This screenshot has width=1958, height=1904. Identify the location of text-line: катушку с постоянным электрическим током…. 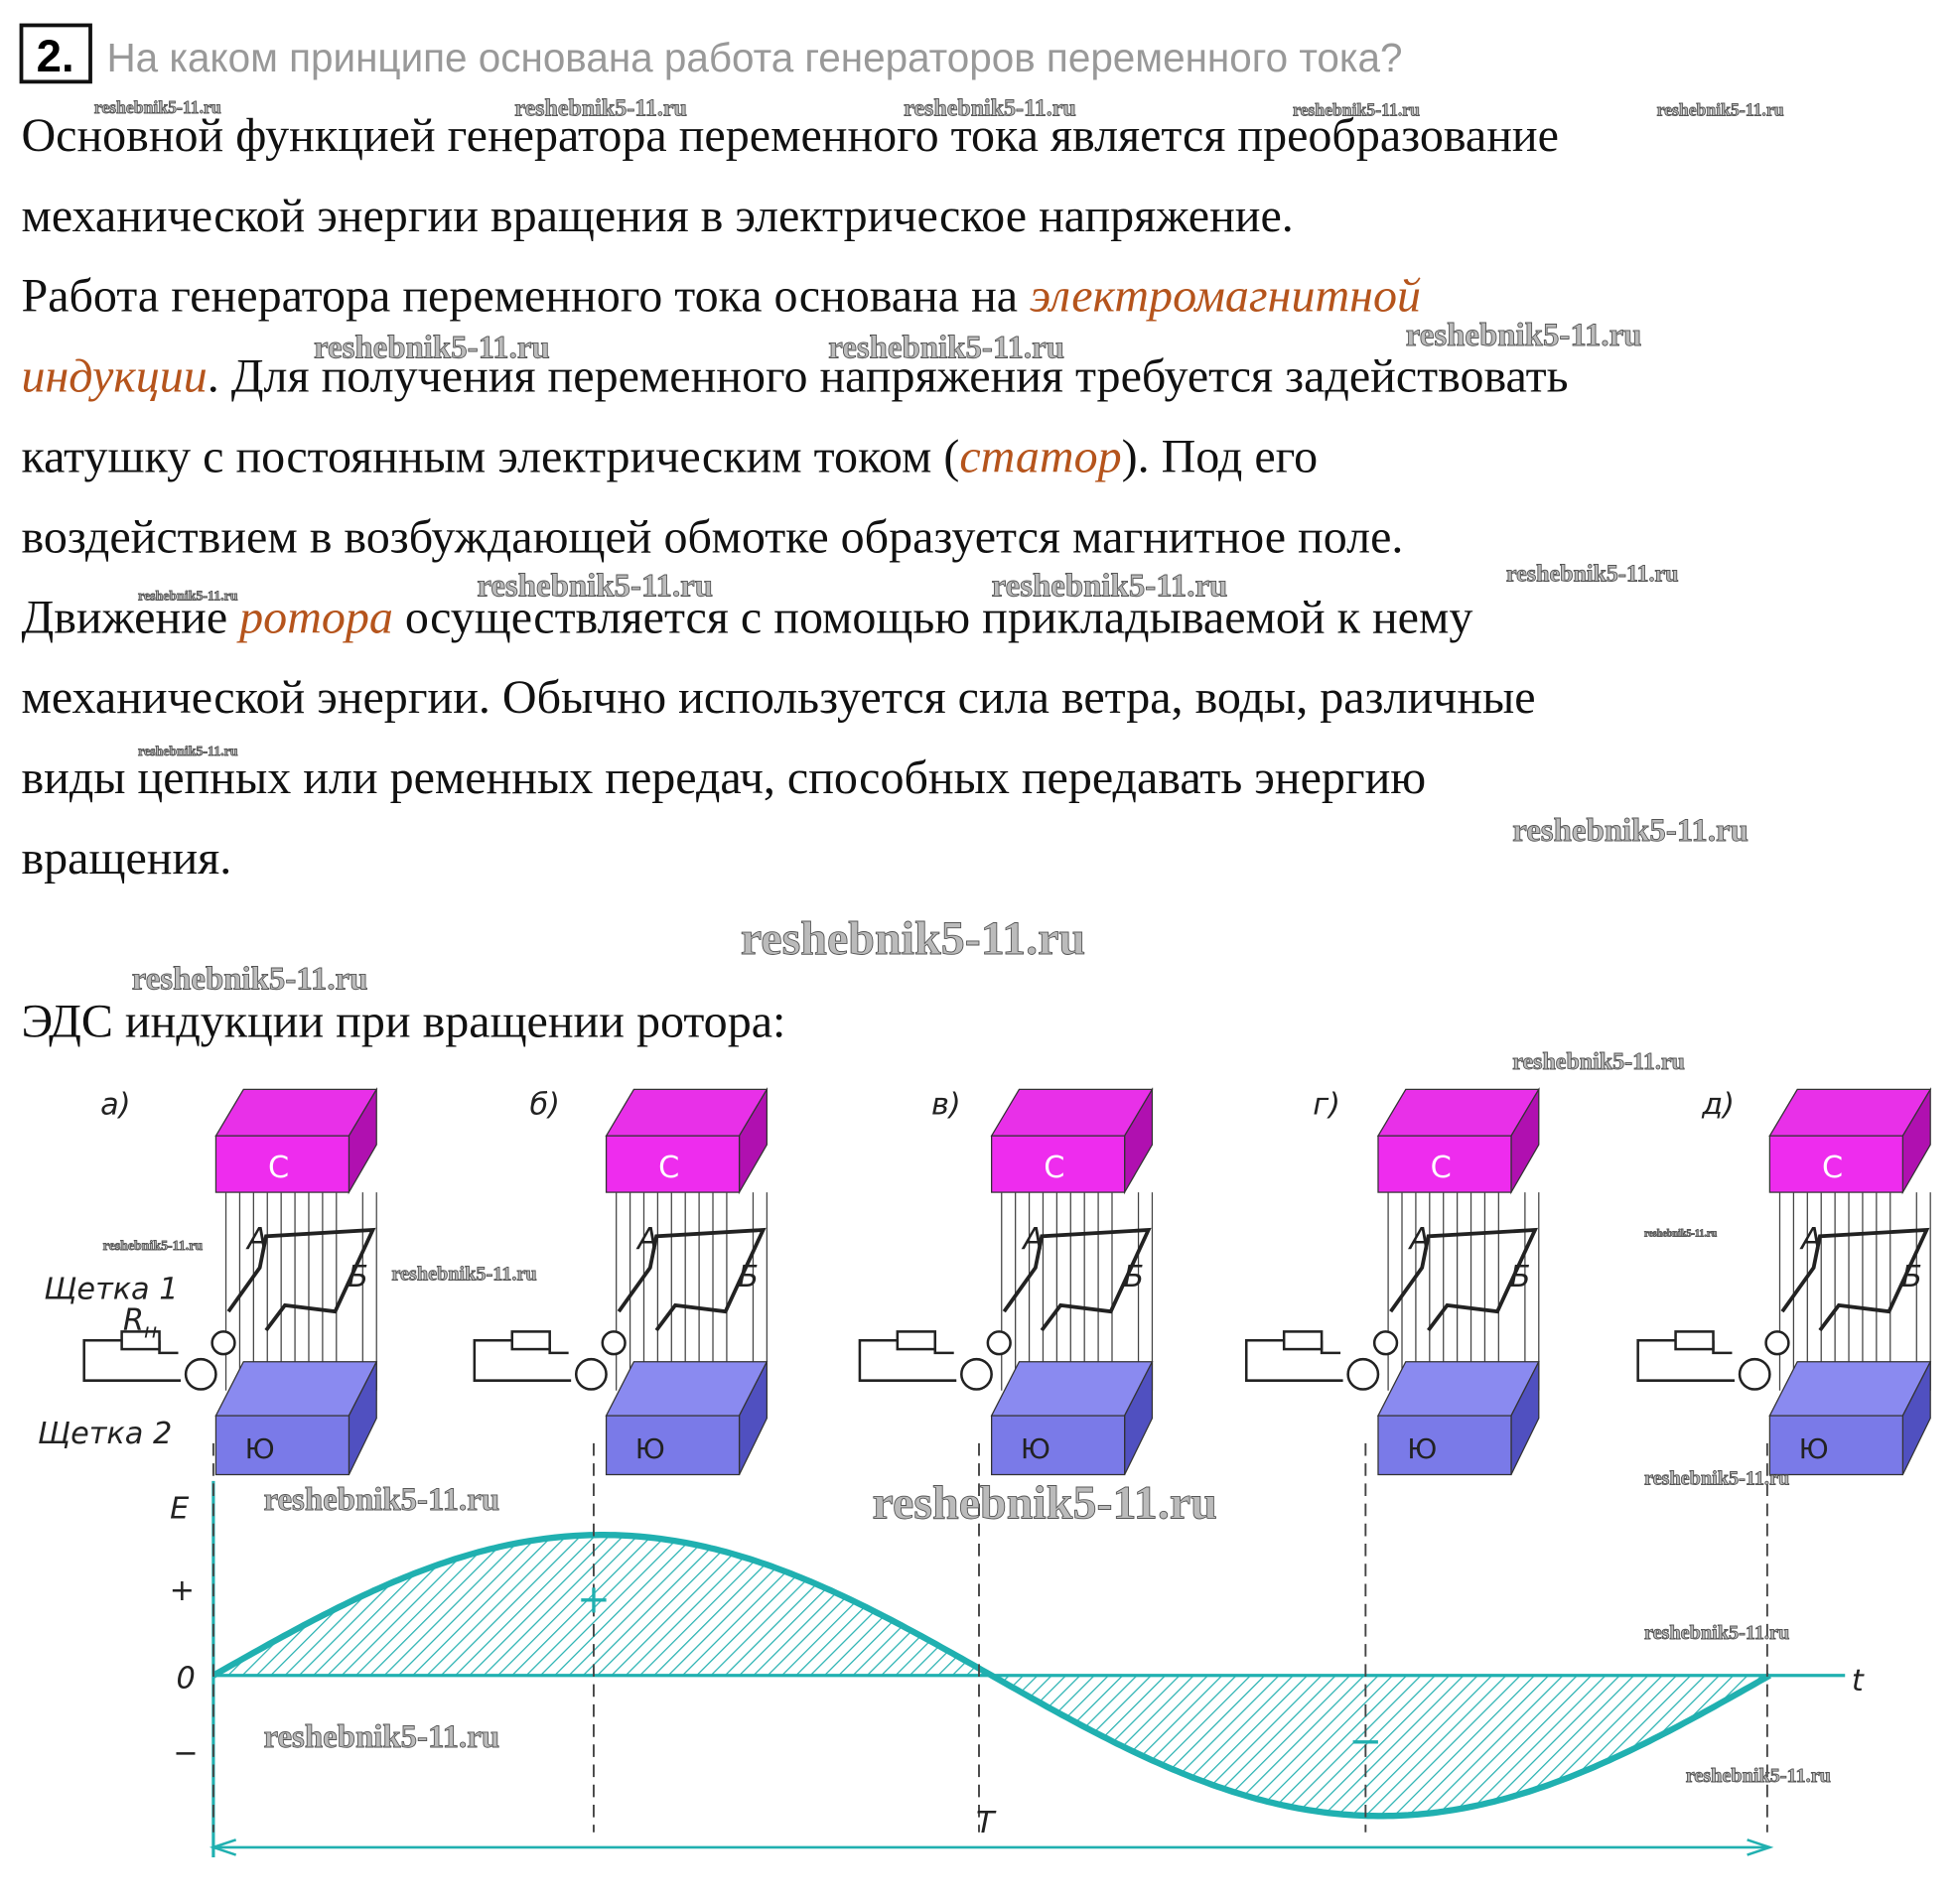
(669, 456).